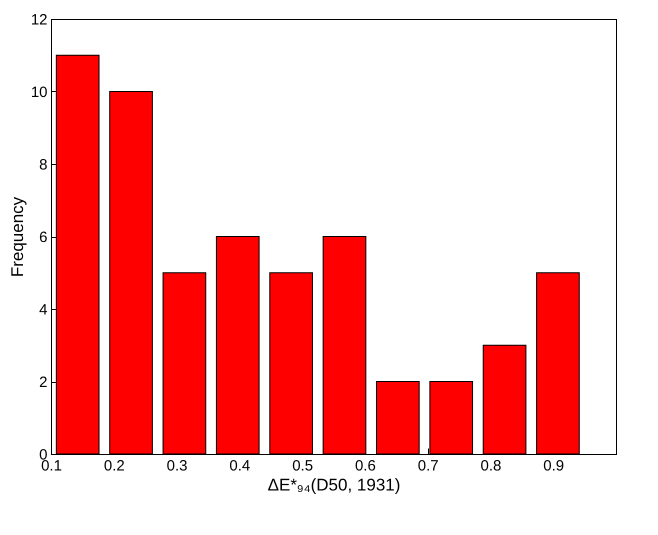 This screenshot has height=535, width=658. I want to click on x-tick-label: 0.5, so click(303, 466).